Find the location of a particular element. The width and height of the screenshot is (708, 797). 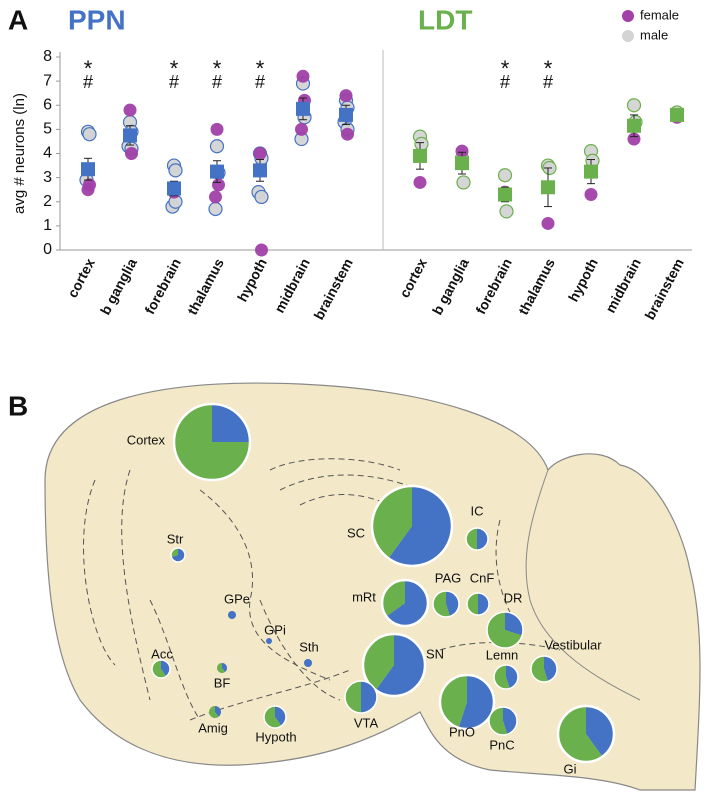

region-label: DR is located at coordinates (513, 597).